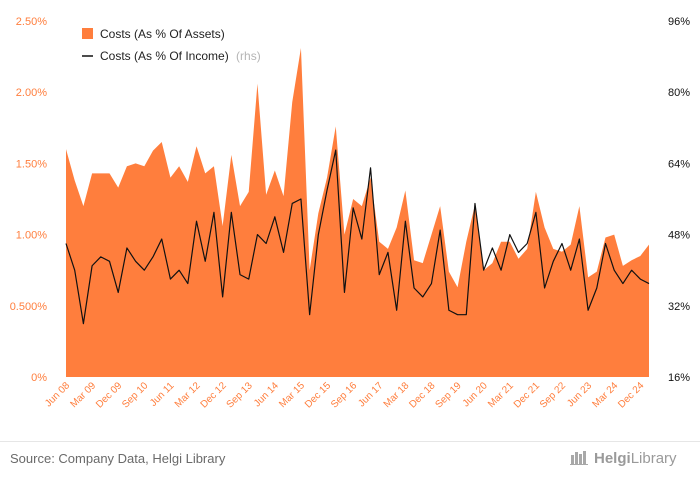 This screenshot has width=700, height=483. What do you see at coordinates (83, 395) in the screenshot?
I see `x-tick-label: Mar 09` at bounding box center [83, 395].